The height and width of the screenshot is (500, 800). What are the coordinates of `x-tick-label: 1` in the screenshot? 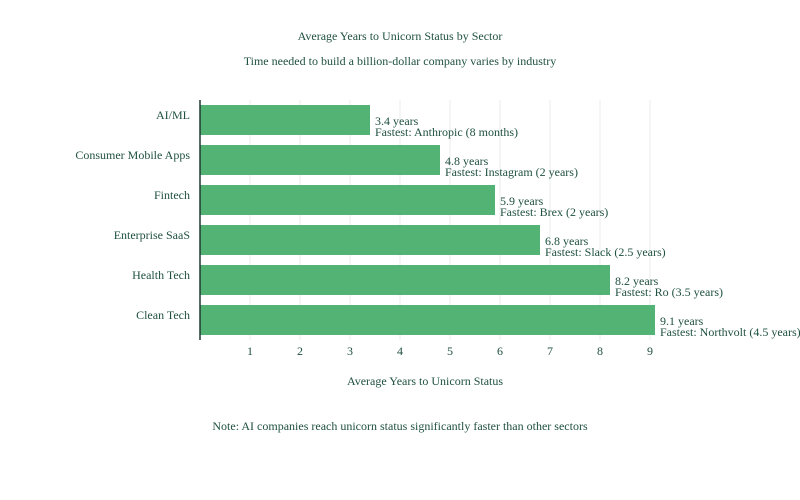 It's located at (250, 351).